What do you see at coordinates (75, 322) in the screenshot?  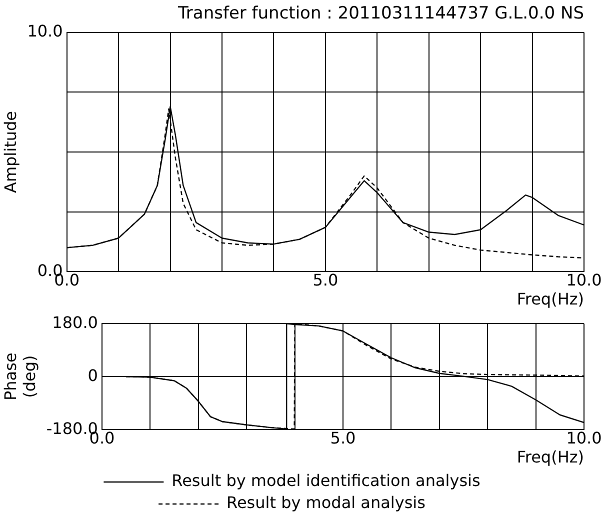 I see `y-tick-label: 180.0` at bounding box center [75, 322].